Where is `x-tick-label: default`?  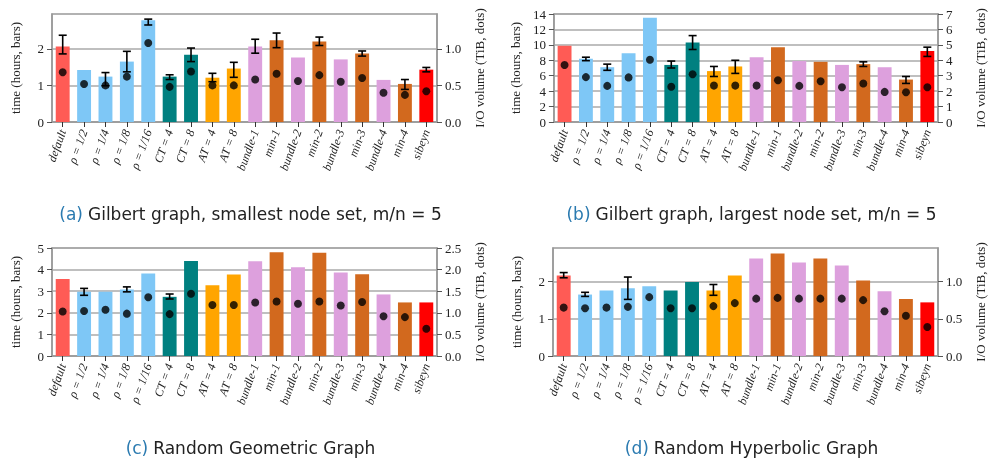 x-tick-label: default is located at coordinates (559, 145).